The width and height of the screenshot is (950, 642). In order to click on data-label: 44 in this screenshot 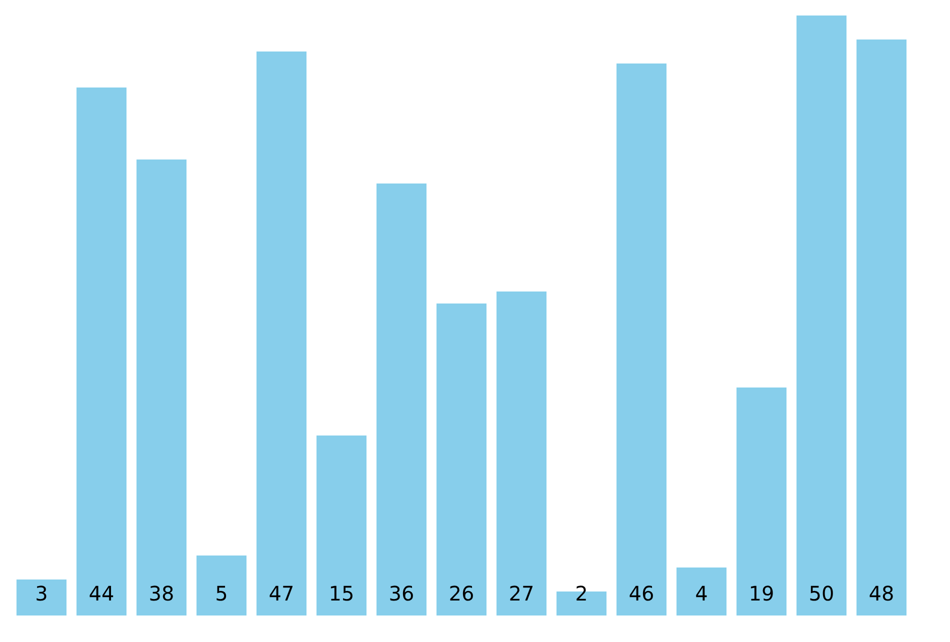, I will do `click(101, 594)`.